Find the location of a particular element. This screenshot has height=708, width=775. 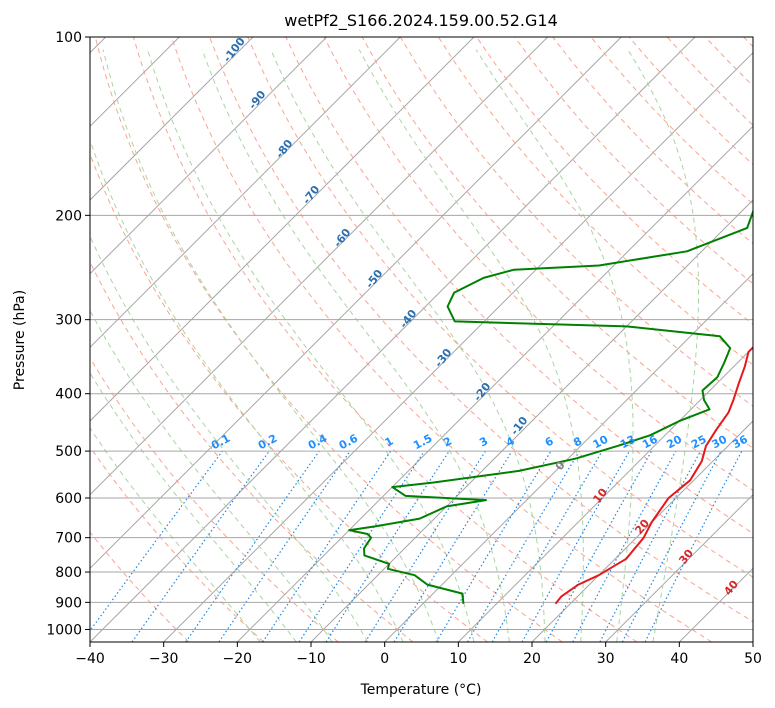

x-tick-label: 0 is located at coordinates (384, 659).